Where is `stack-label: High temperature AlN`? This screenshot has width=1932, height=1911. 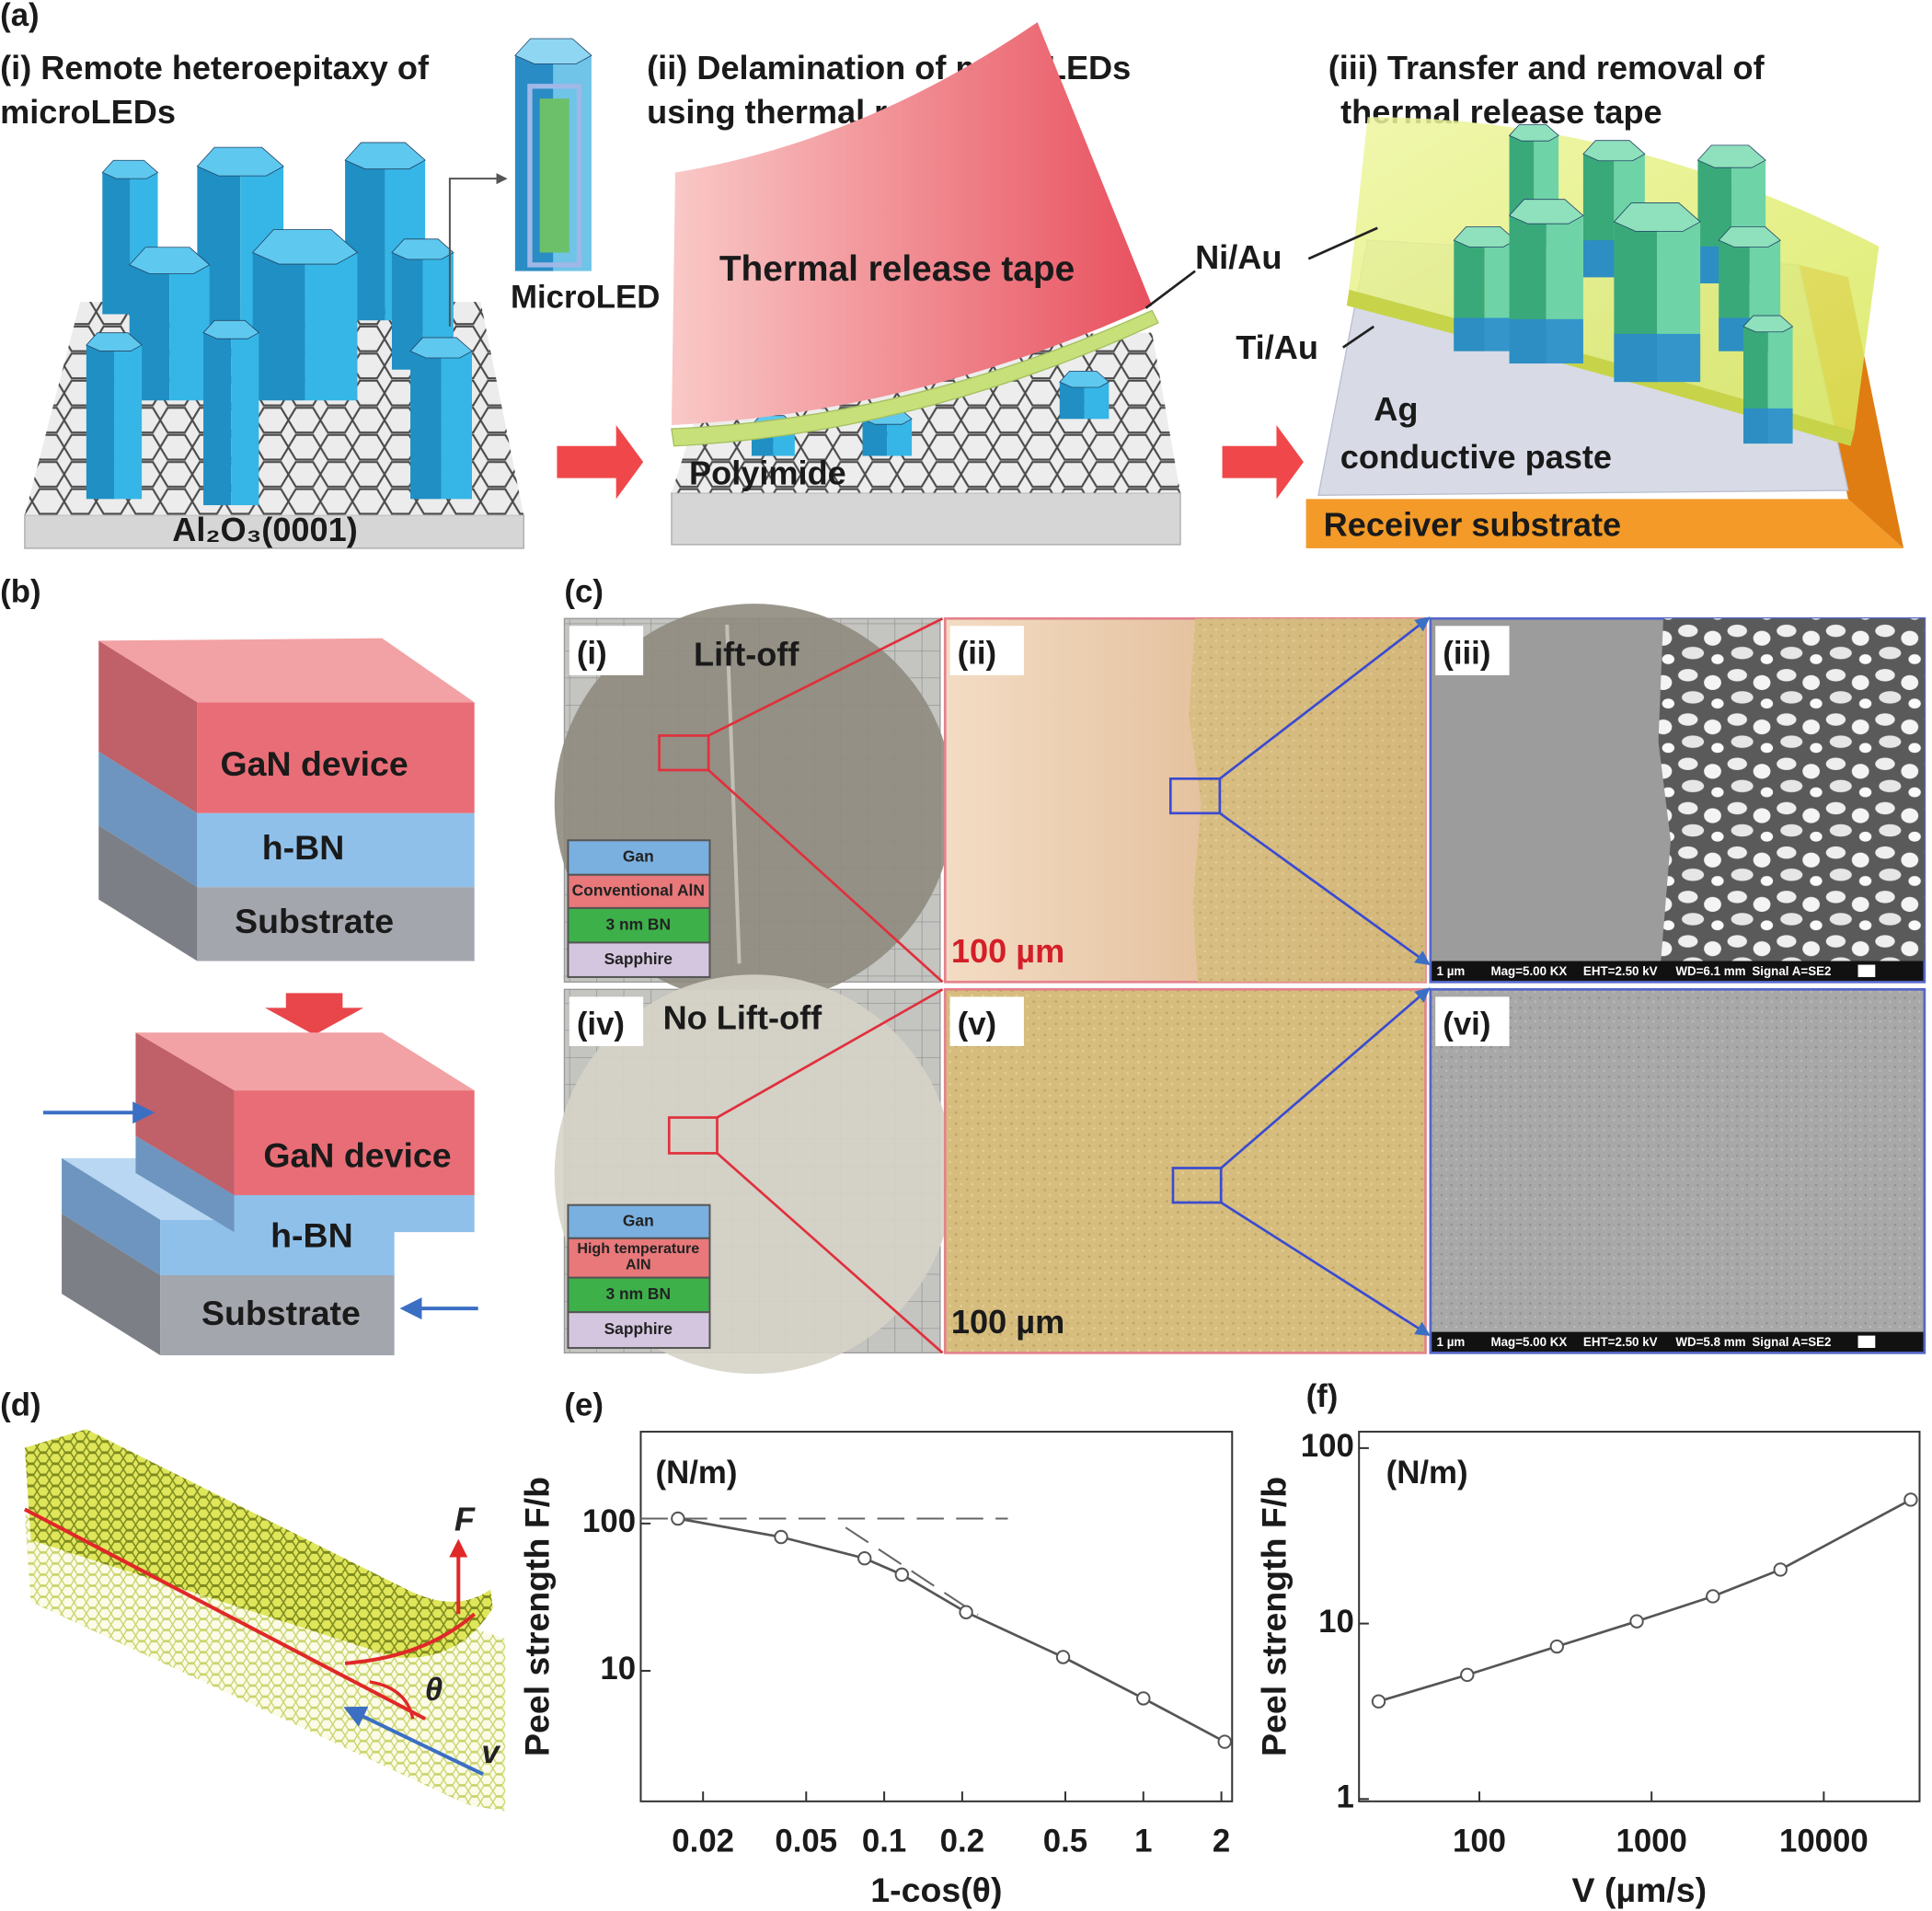
stack-label: High temperature AlN is located at coordinates (638, 1256).